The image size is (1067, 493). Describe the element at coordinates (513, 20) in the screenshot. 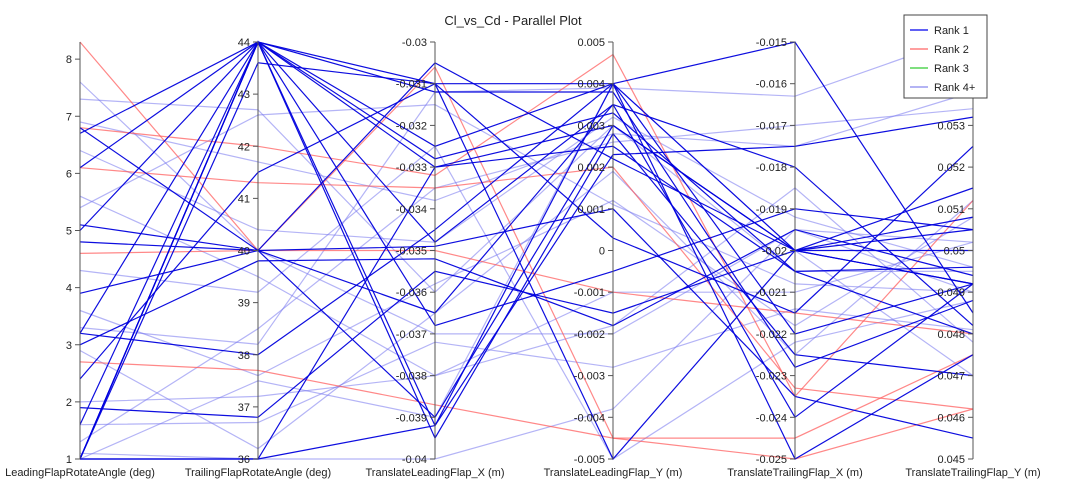

I see `chart-title: Cl_vs_Cd - Parallel Plot` at that location.